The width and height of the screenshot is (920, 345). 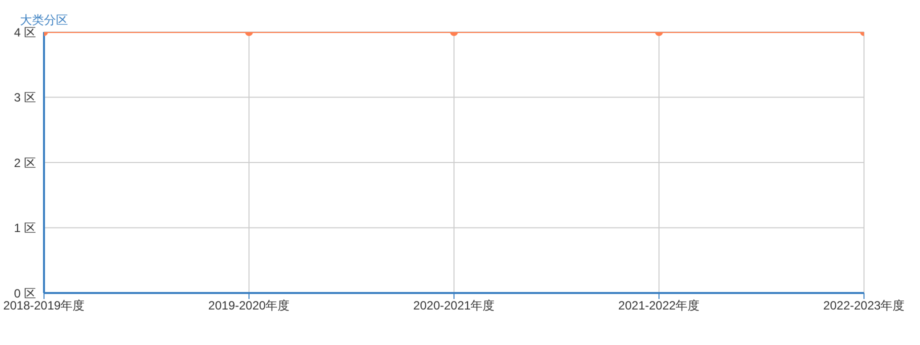 What do you see at coordinates (659, 305) in the screenshot?
I see `x-tick-label: 2021-2022年度` at bounding box center [659, 305].